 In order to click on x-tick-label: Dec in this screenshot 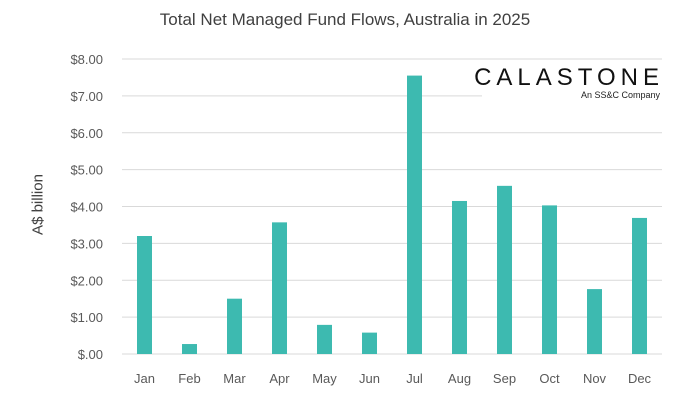, I will do `click(640, 378)`.